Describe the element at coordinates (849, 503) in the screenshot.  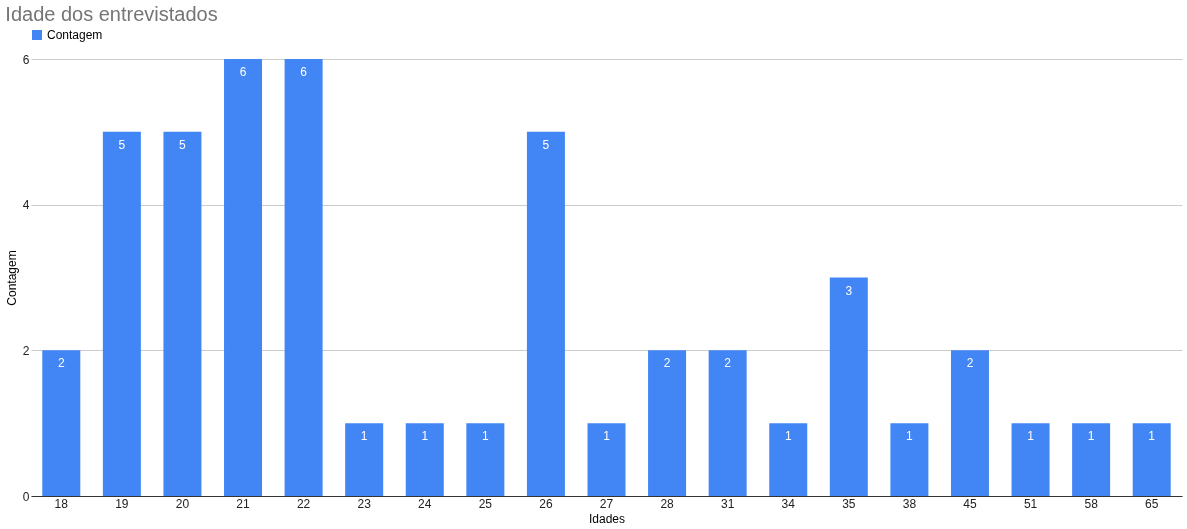
I see `x-tick-label: 35` at that location.